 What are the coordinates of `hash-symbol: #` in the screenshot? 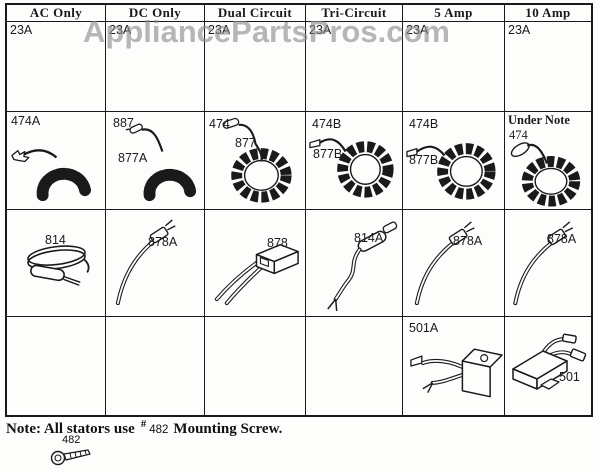 It's located at (143, 424).